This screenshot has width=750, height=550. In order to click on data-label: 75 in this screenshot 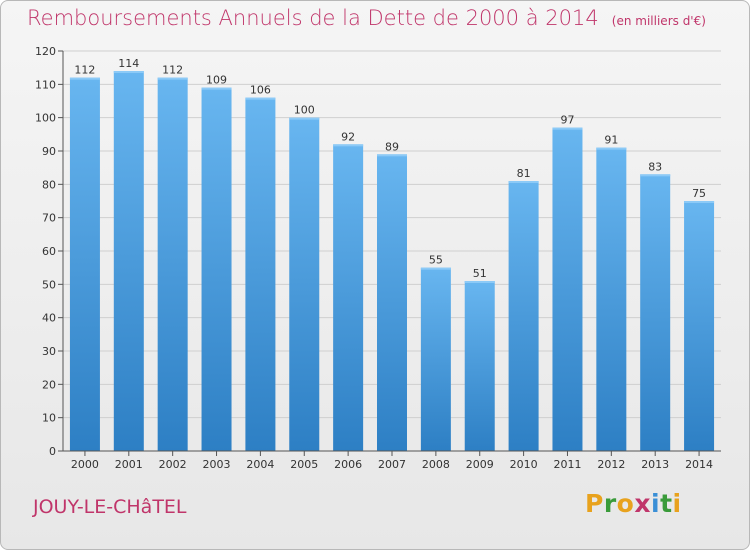, I will do `click(699, 193)`.